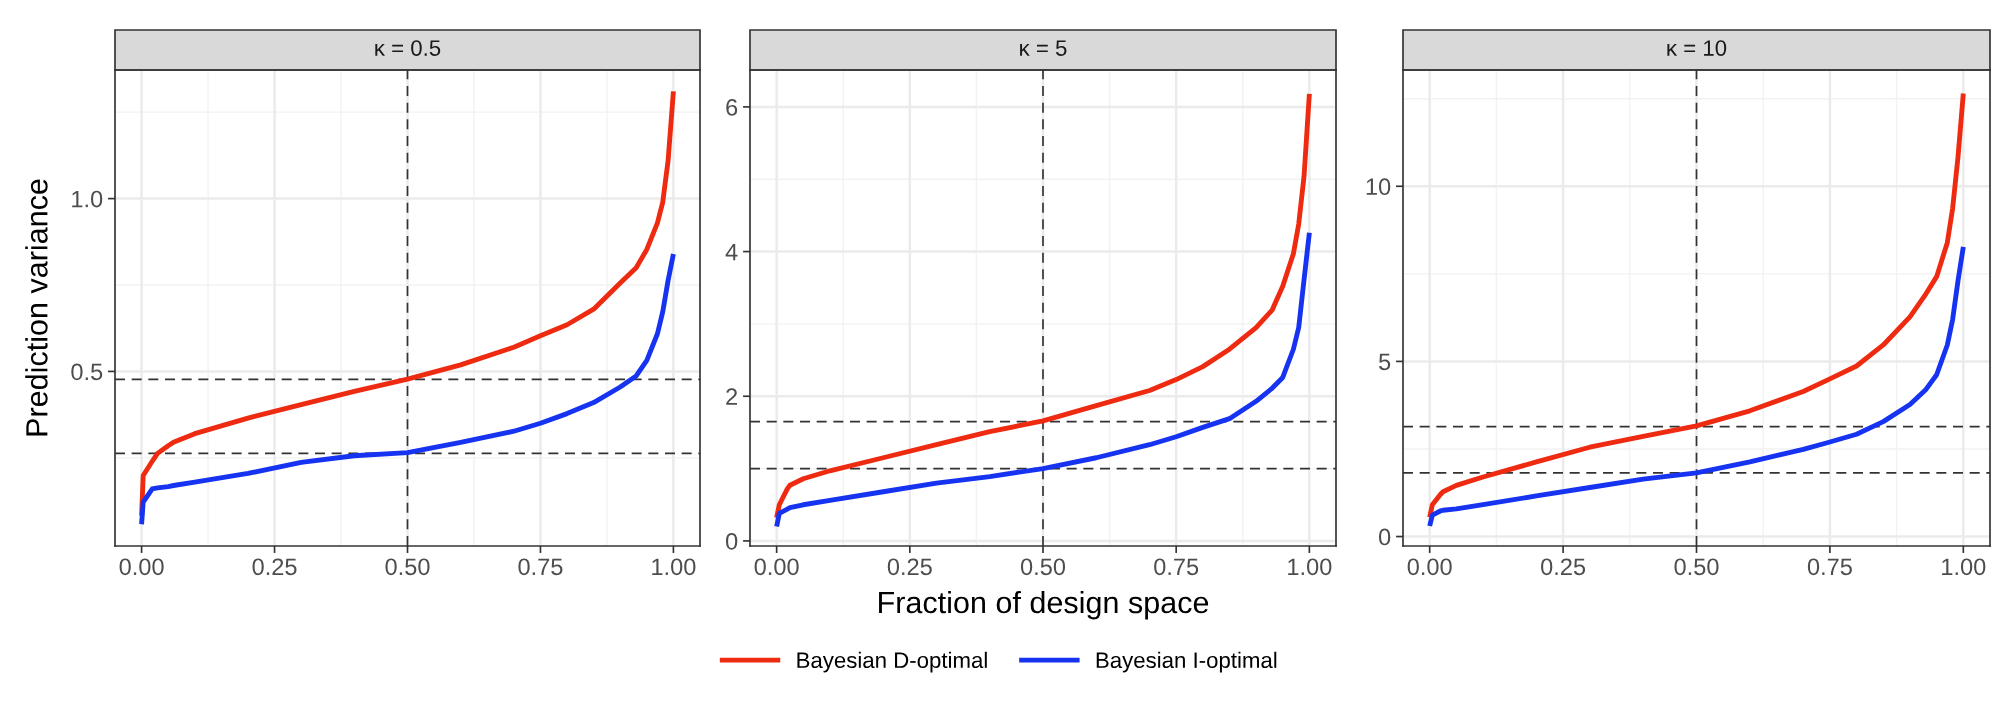  Describe the element at coordinates (87, 199) in the screenshot. I see `y-tick-label: 1.0` at that location.